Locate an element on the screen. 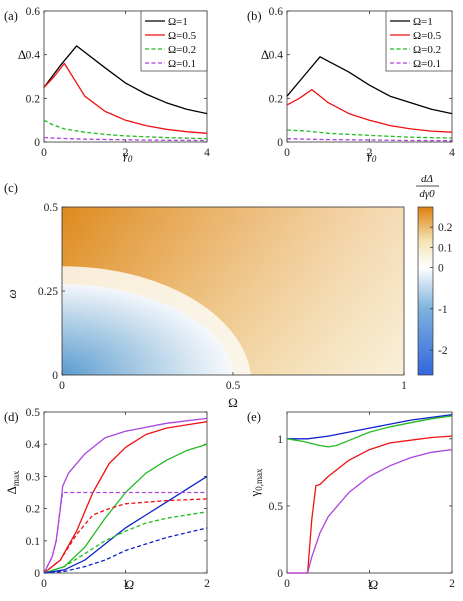 The height and width of the screenshot is (601, 463). panel-b: 0 2 4 0 0.2 0.4 0.6 Ω=1 Ω=0.5 Ω=0.2 Ω=0.1 (b) Δγ0 is located at coordinates (351, 85).